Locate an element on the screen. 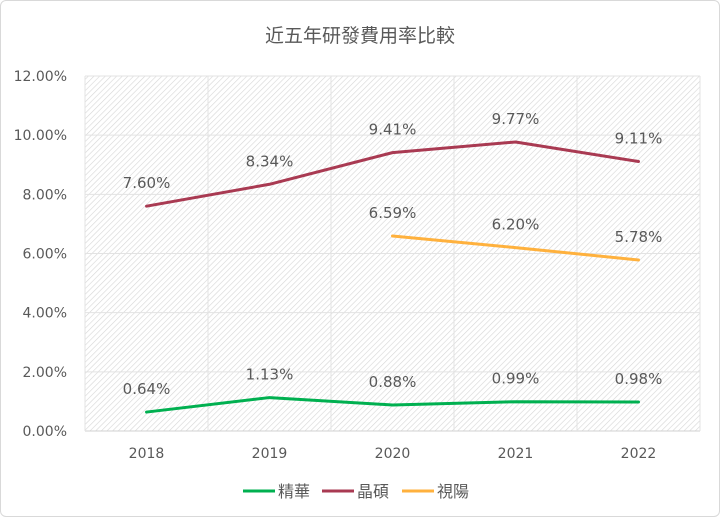  data-label: 7.60% is located at coordinates (147, 183).